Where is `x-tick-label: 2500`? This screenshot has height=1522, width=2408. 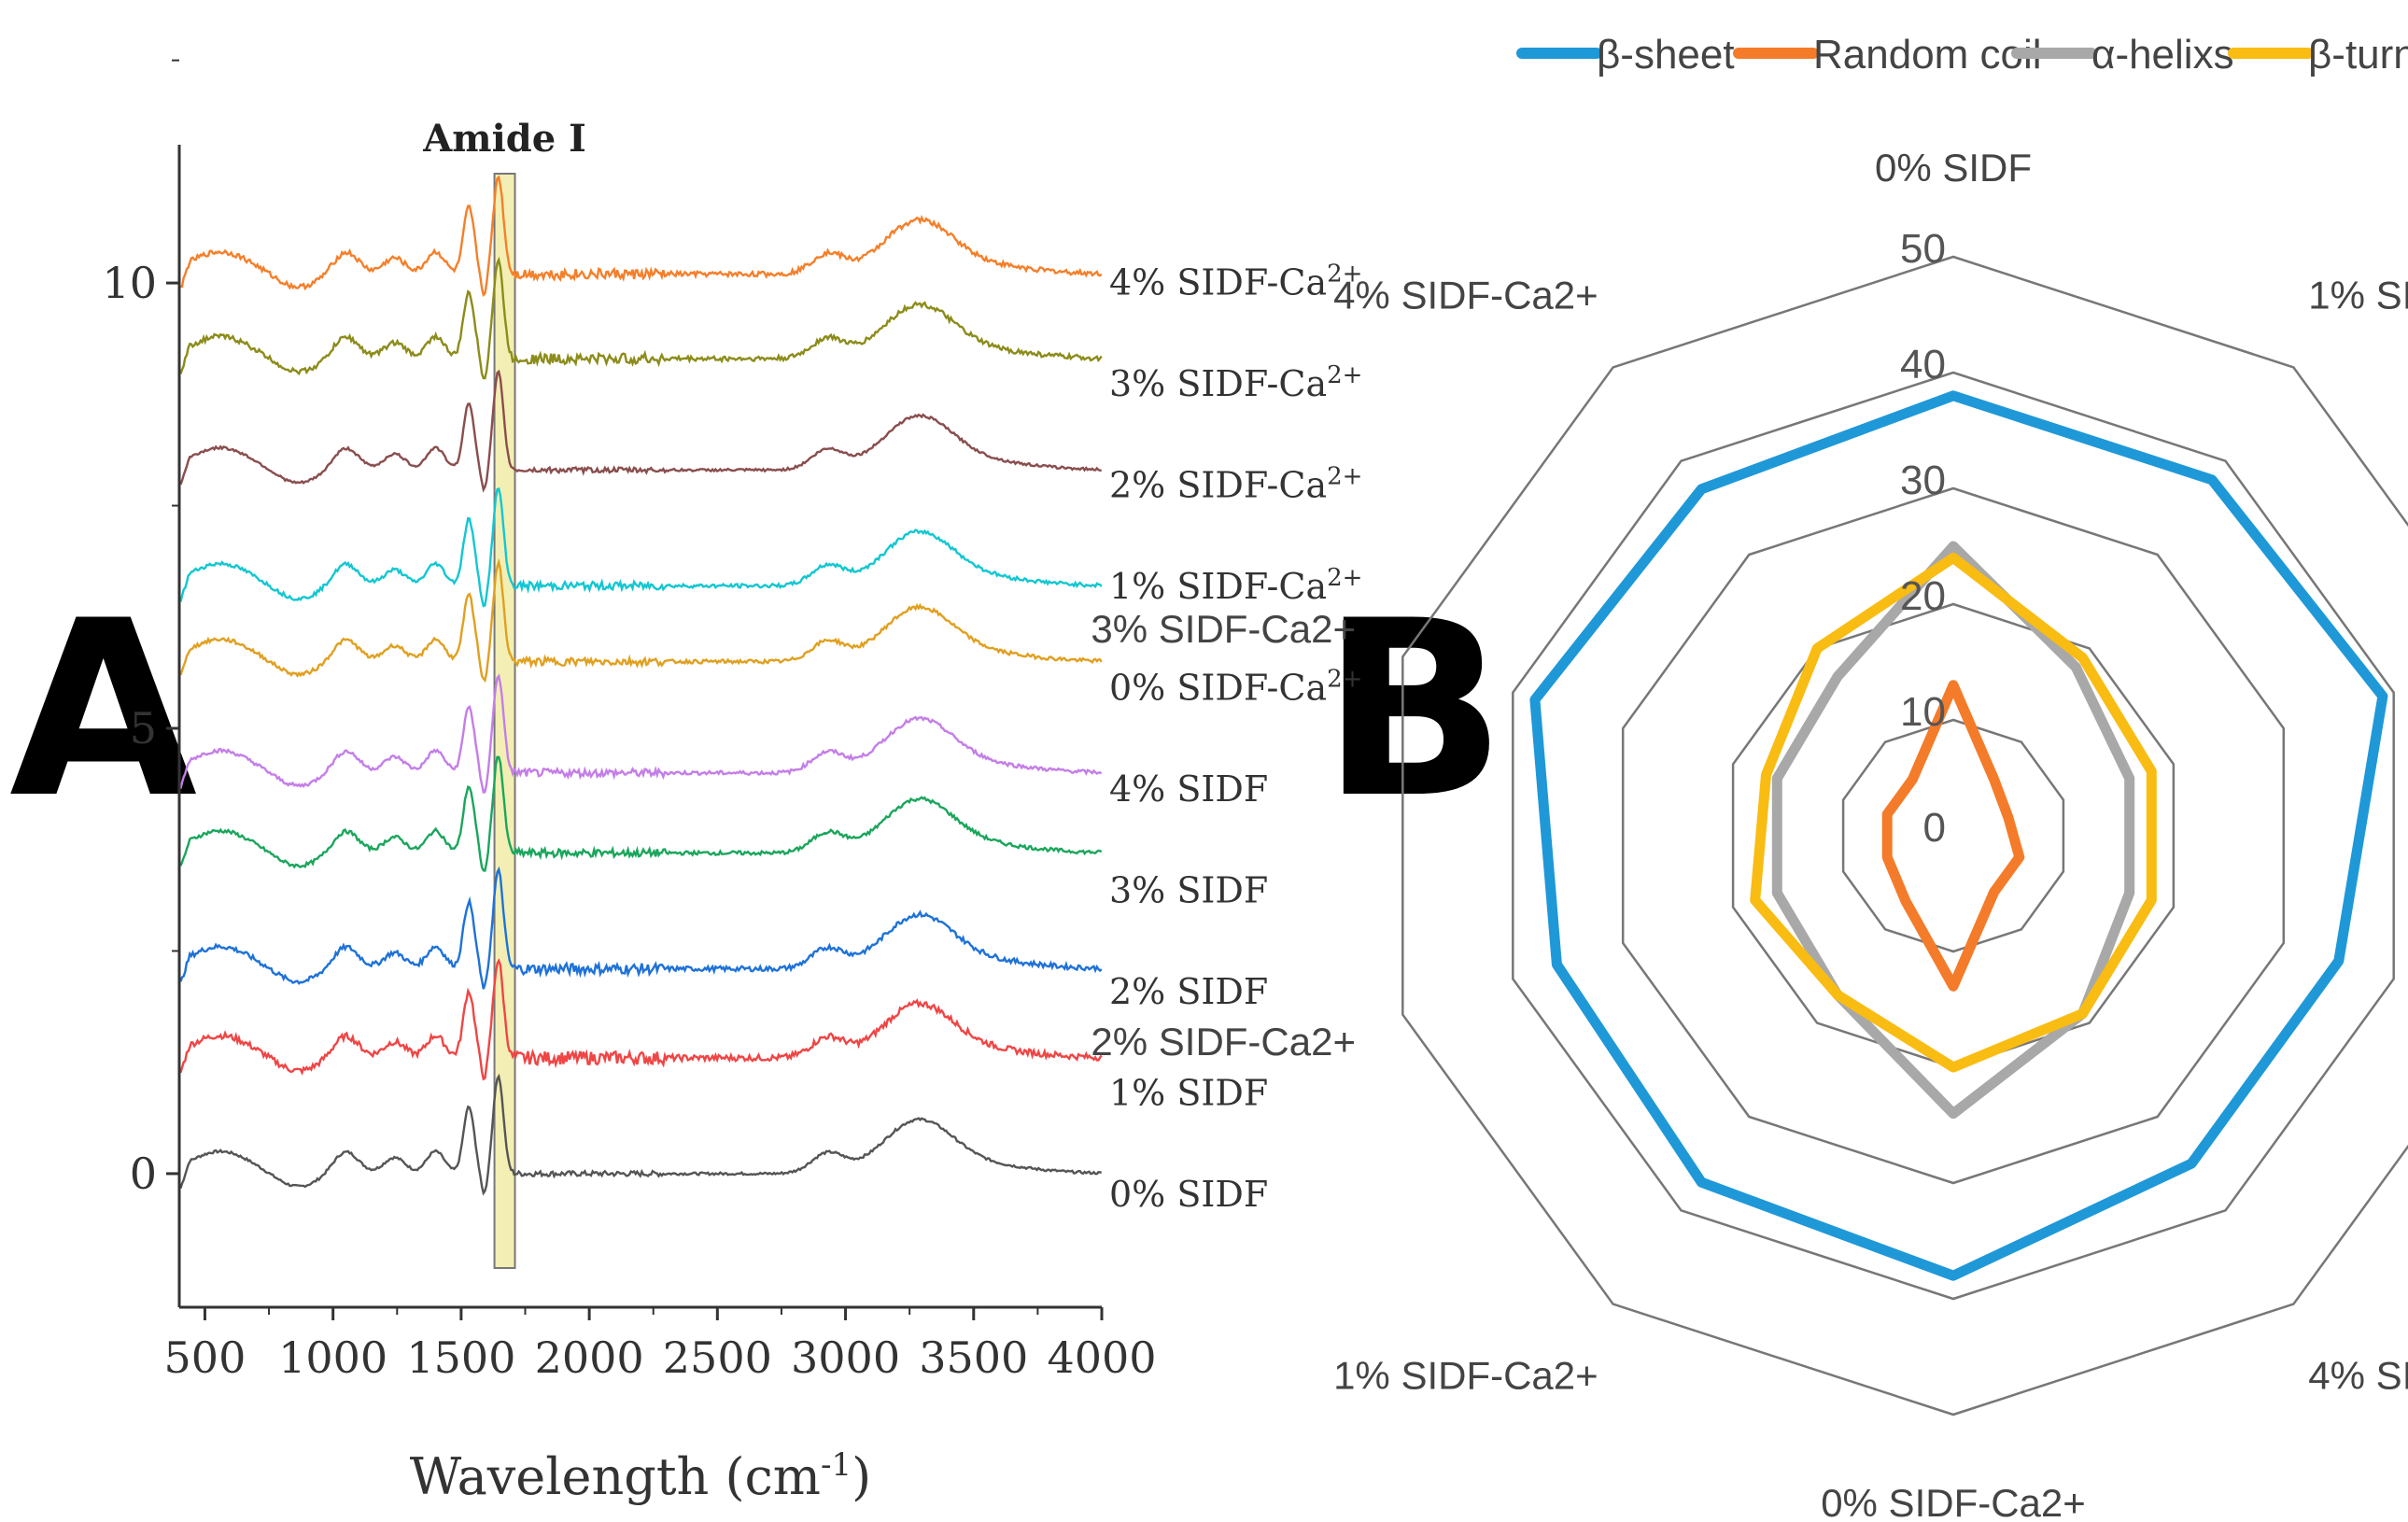 x-tick-label: 2500 is located at coordinates (718, 1358).